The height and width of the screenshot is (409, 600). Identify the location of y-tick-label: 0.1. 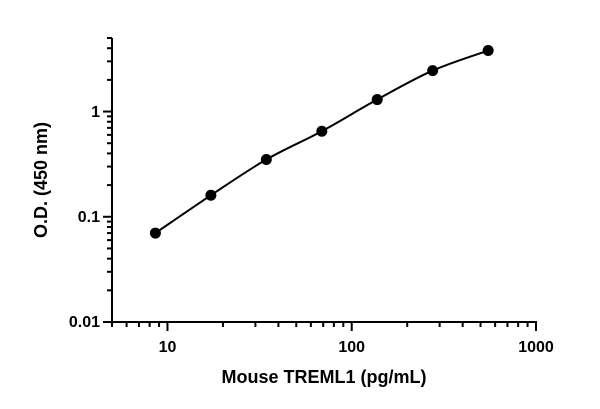
(89, 217).